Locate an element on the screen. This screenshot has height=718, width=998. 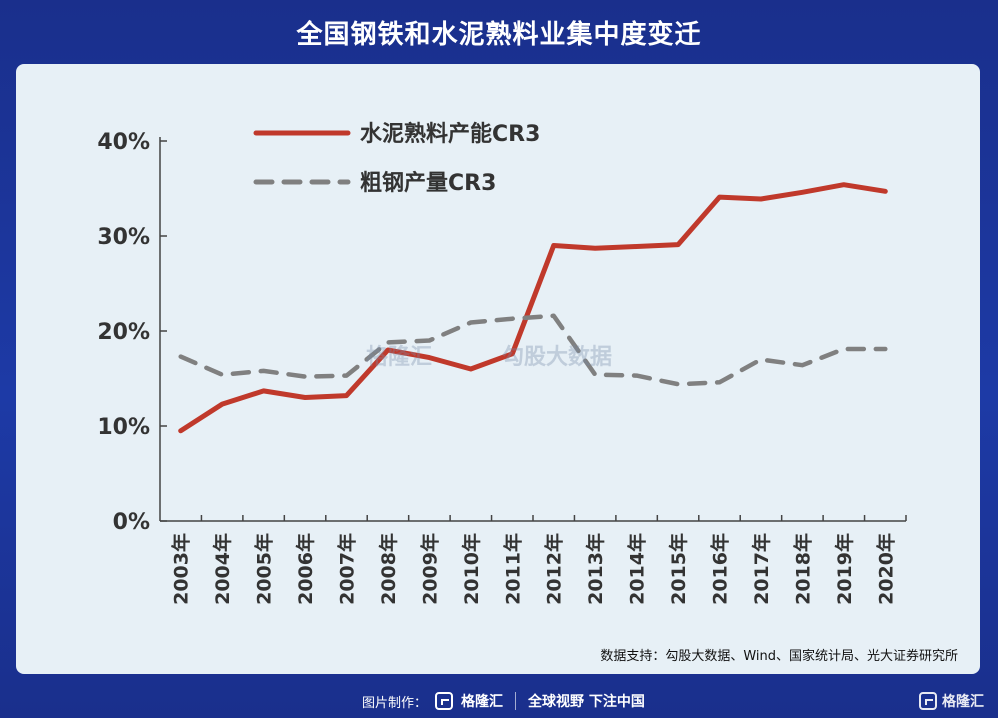
watermark: 格隆汇 勾股大数据 is located at coordinates (489, 355).